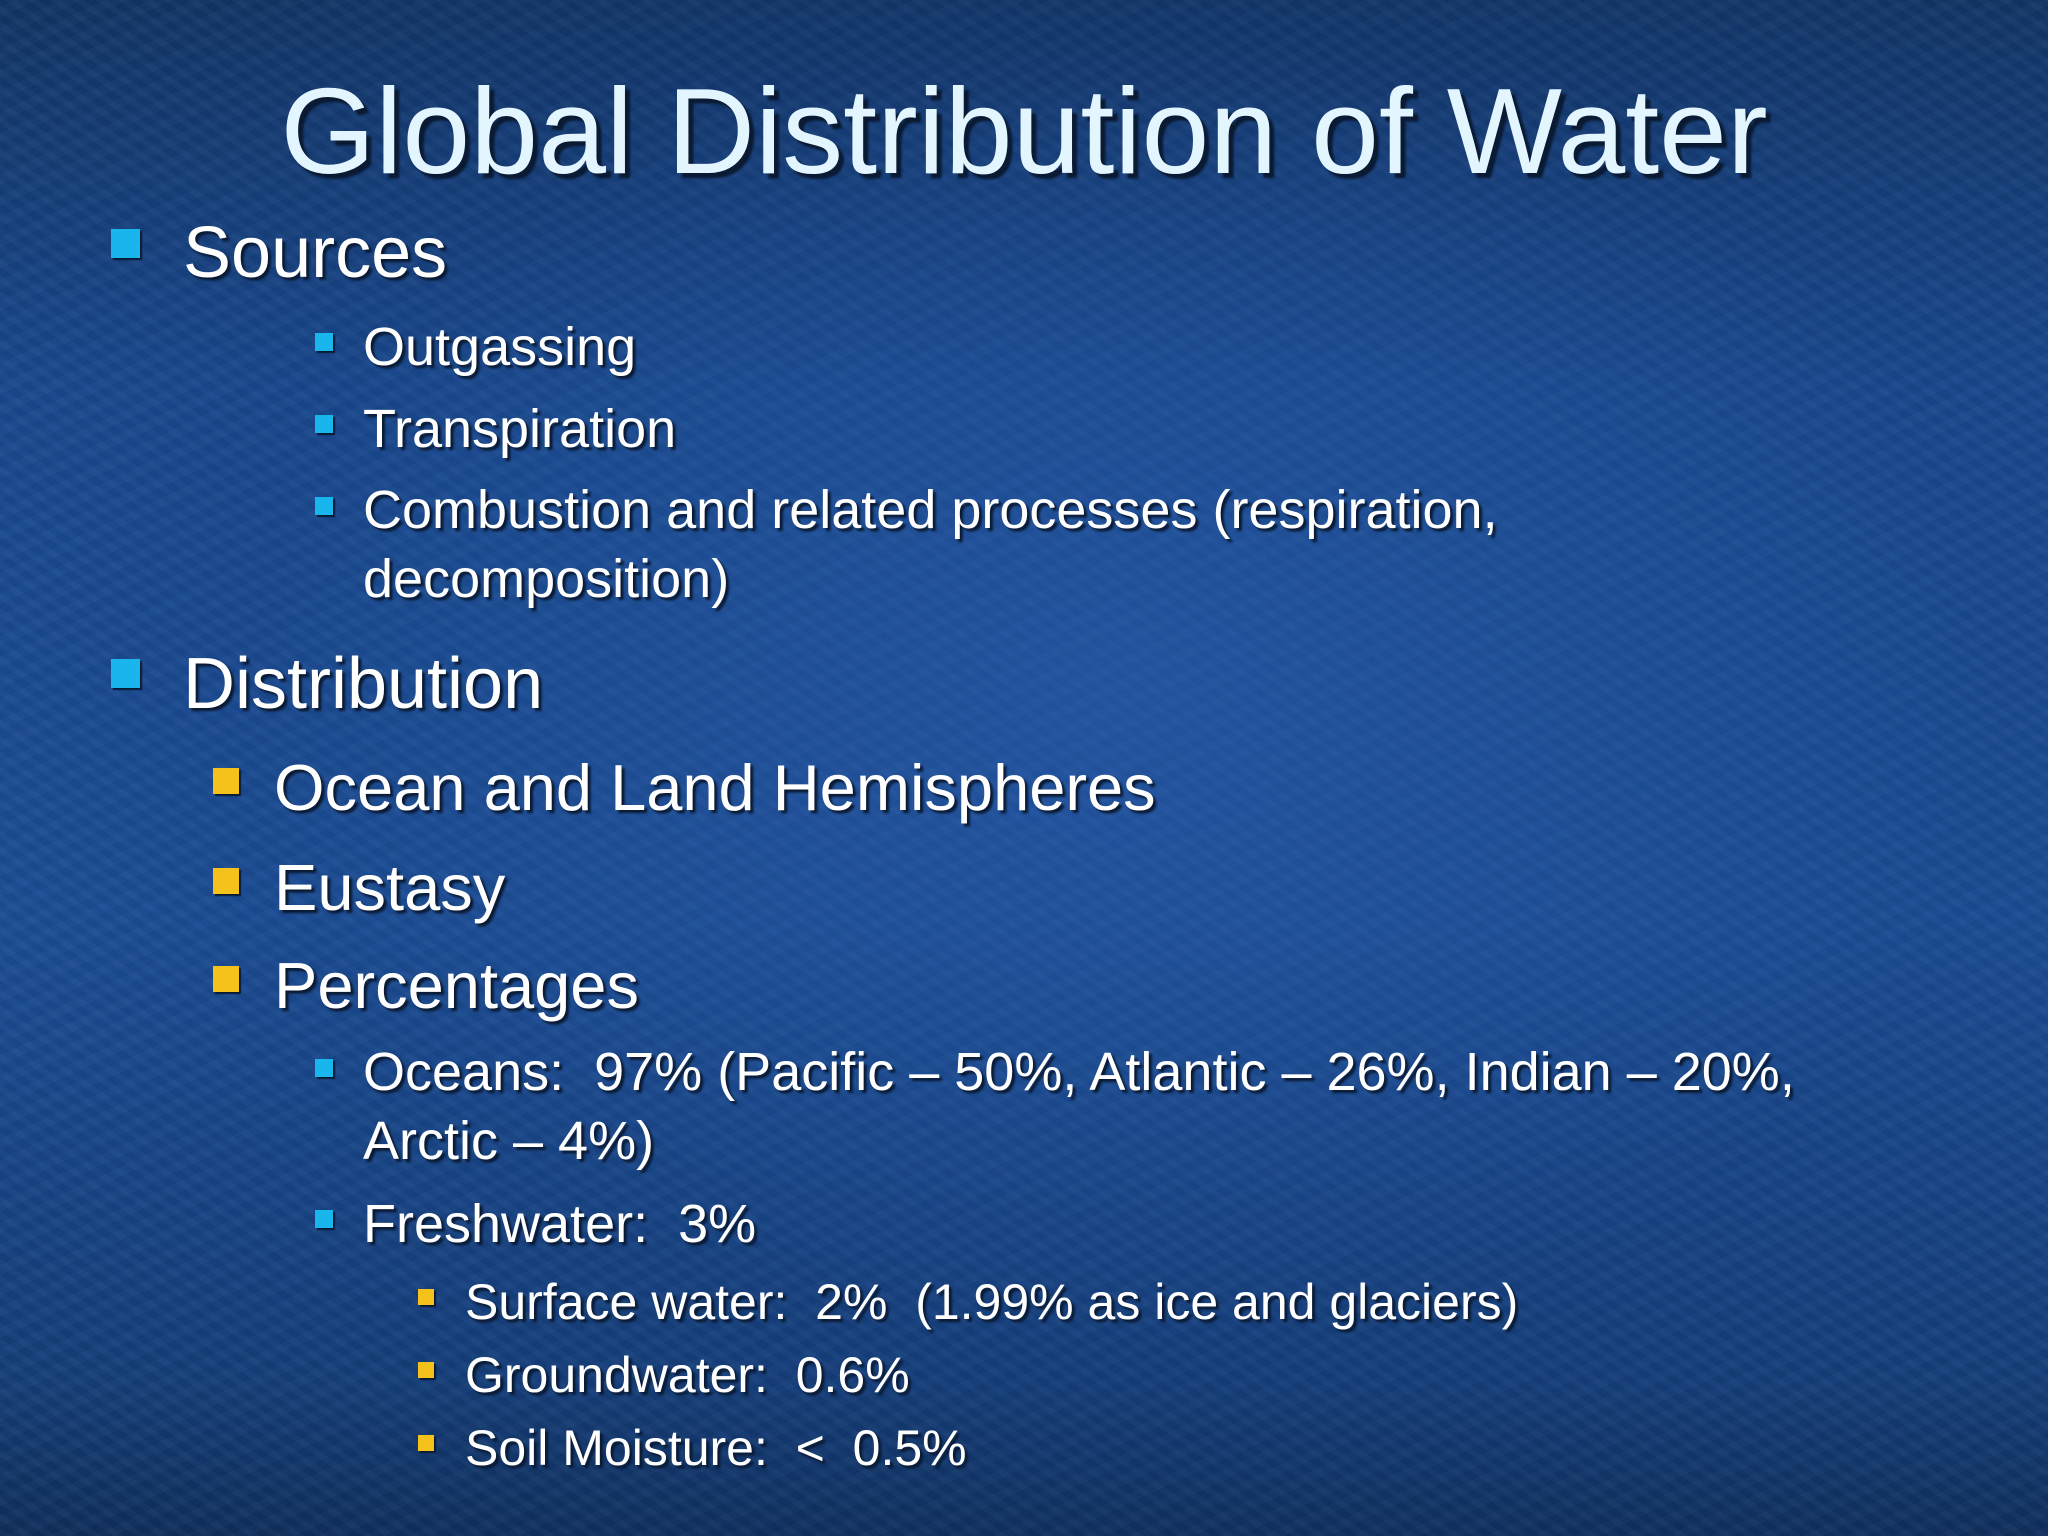  Describe the element at coordinates (687, 1375) in the screenshot. I see `bullet-text: Groundwater: 0.6%` at that location.